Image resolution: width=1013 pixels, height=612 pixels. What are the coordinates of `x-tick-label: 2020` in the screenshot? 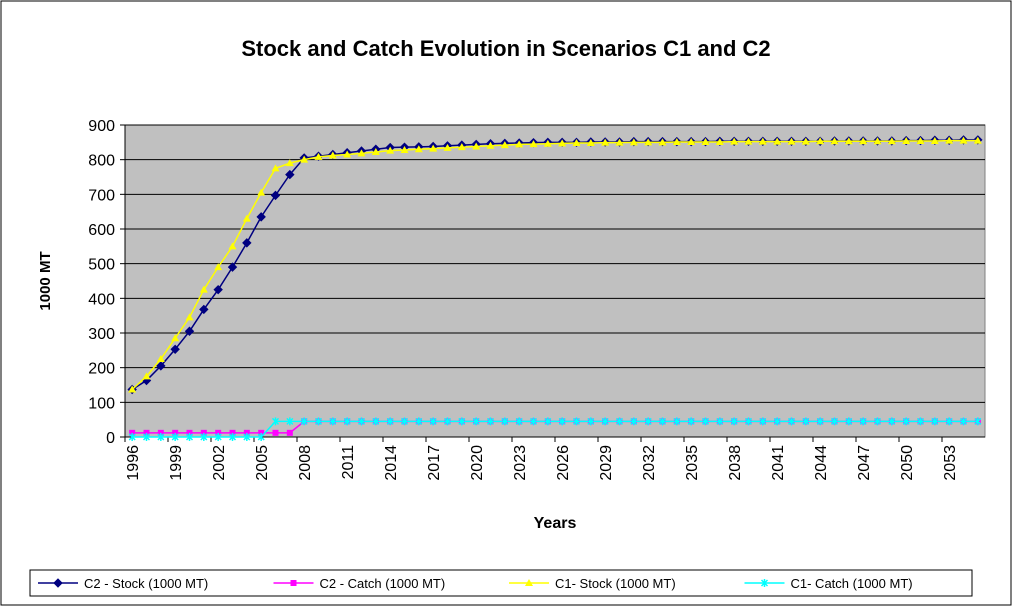 It's located at (477, 463).